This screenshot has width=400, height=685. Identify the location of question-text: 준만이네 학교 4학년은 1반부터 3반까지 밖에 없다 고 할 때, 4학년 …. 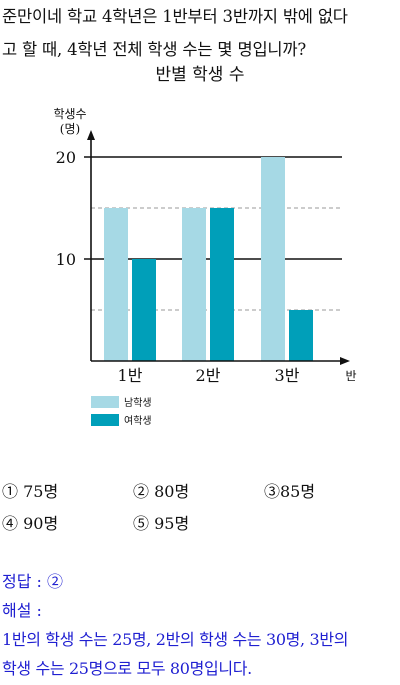
(200, 33).